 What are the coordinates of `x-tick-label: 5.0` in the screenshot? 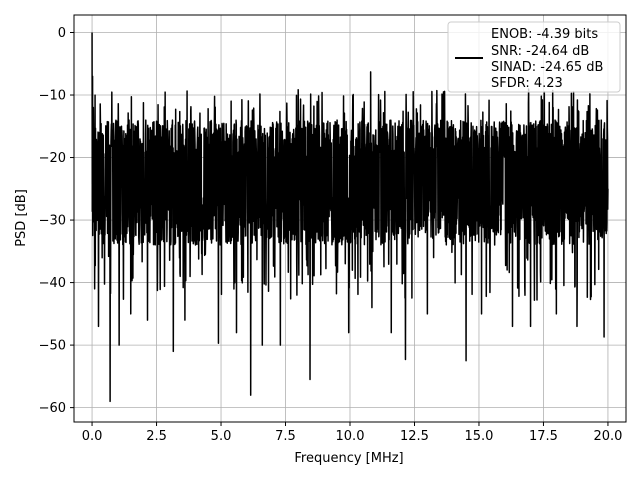 It's located at (221, 436).